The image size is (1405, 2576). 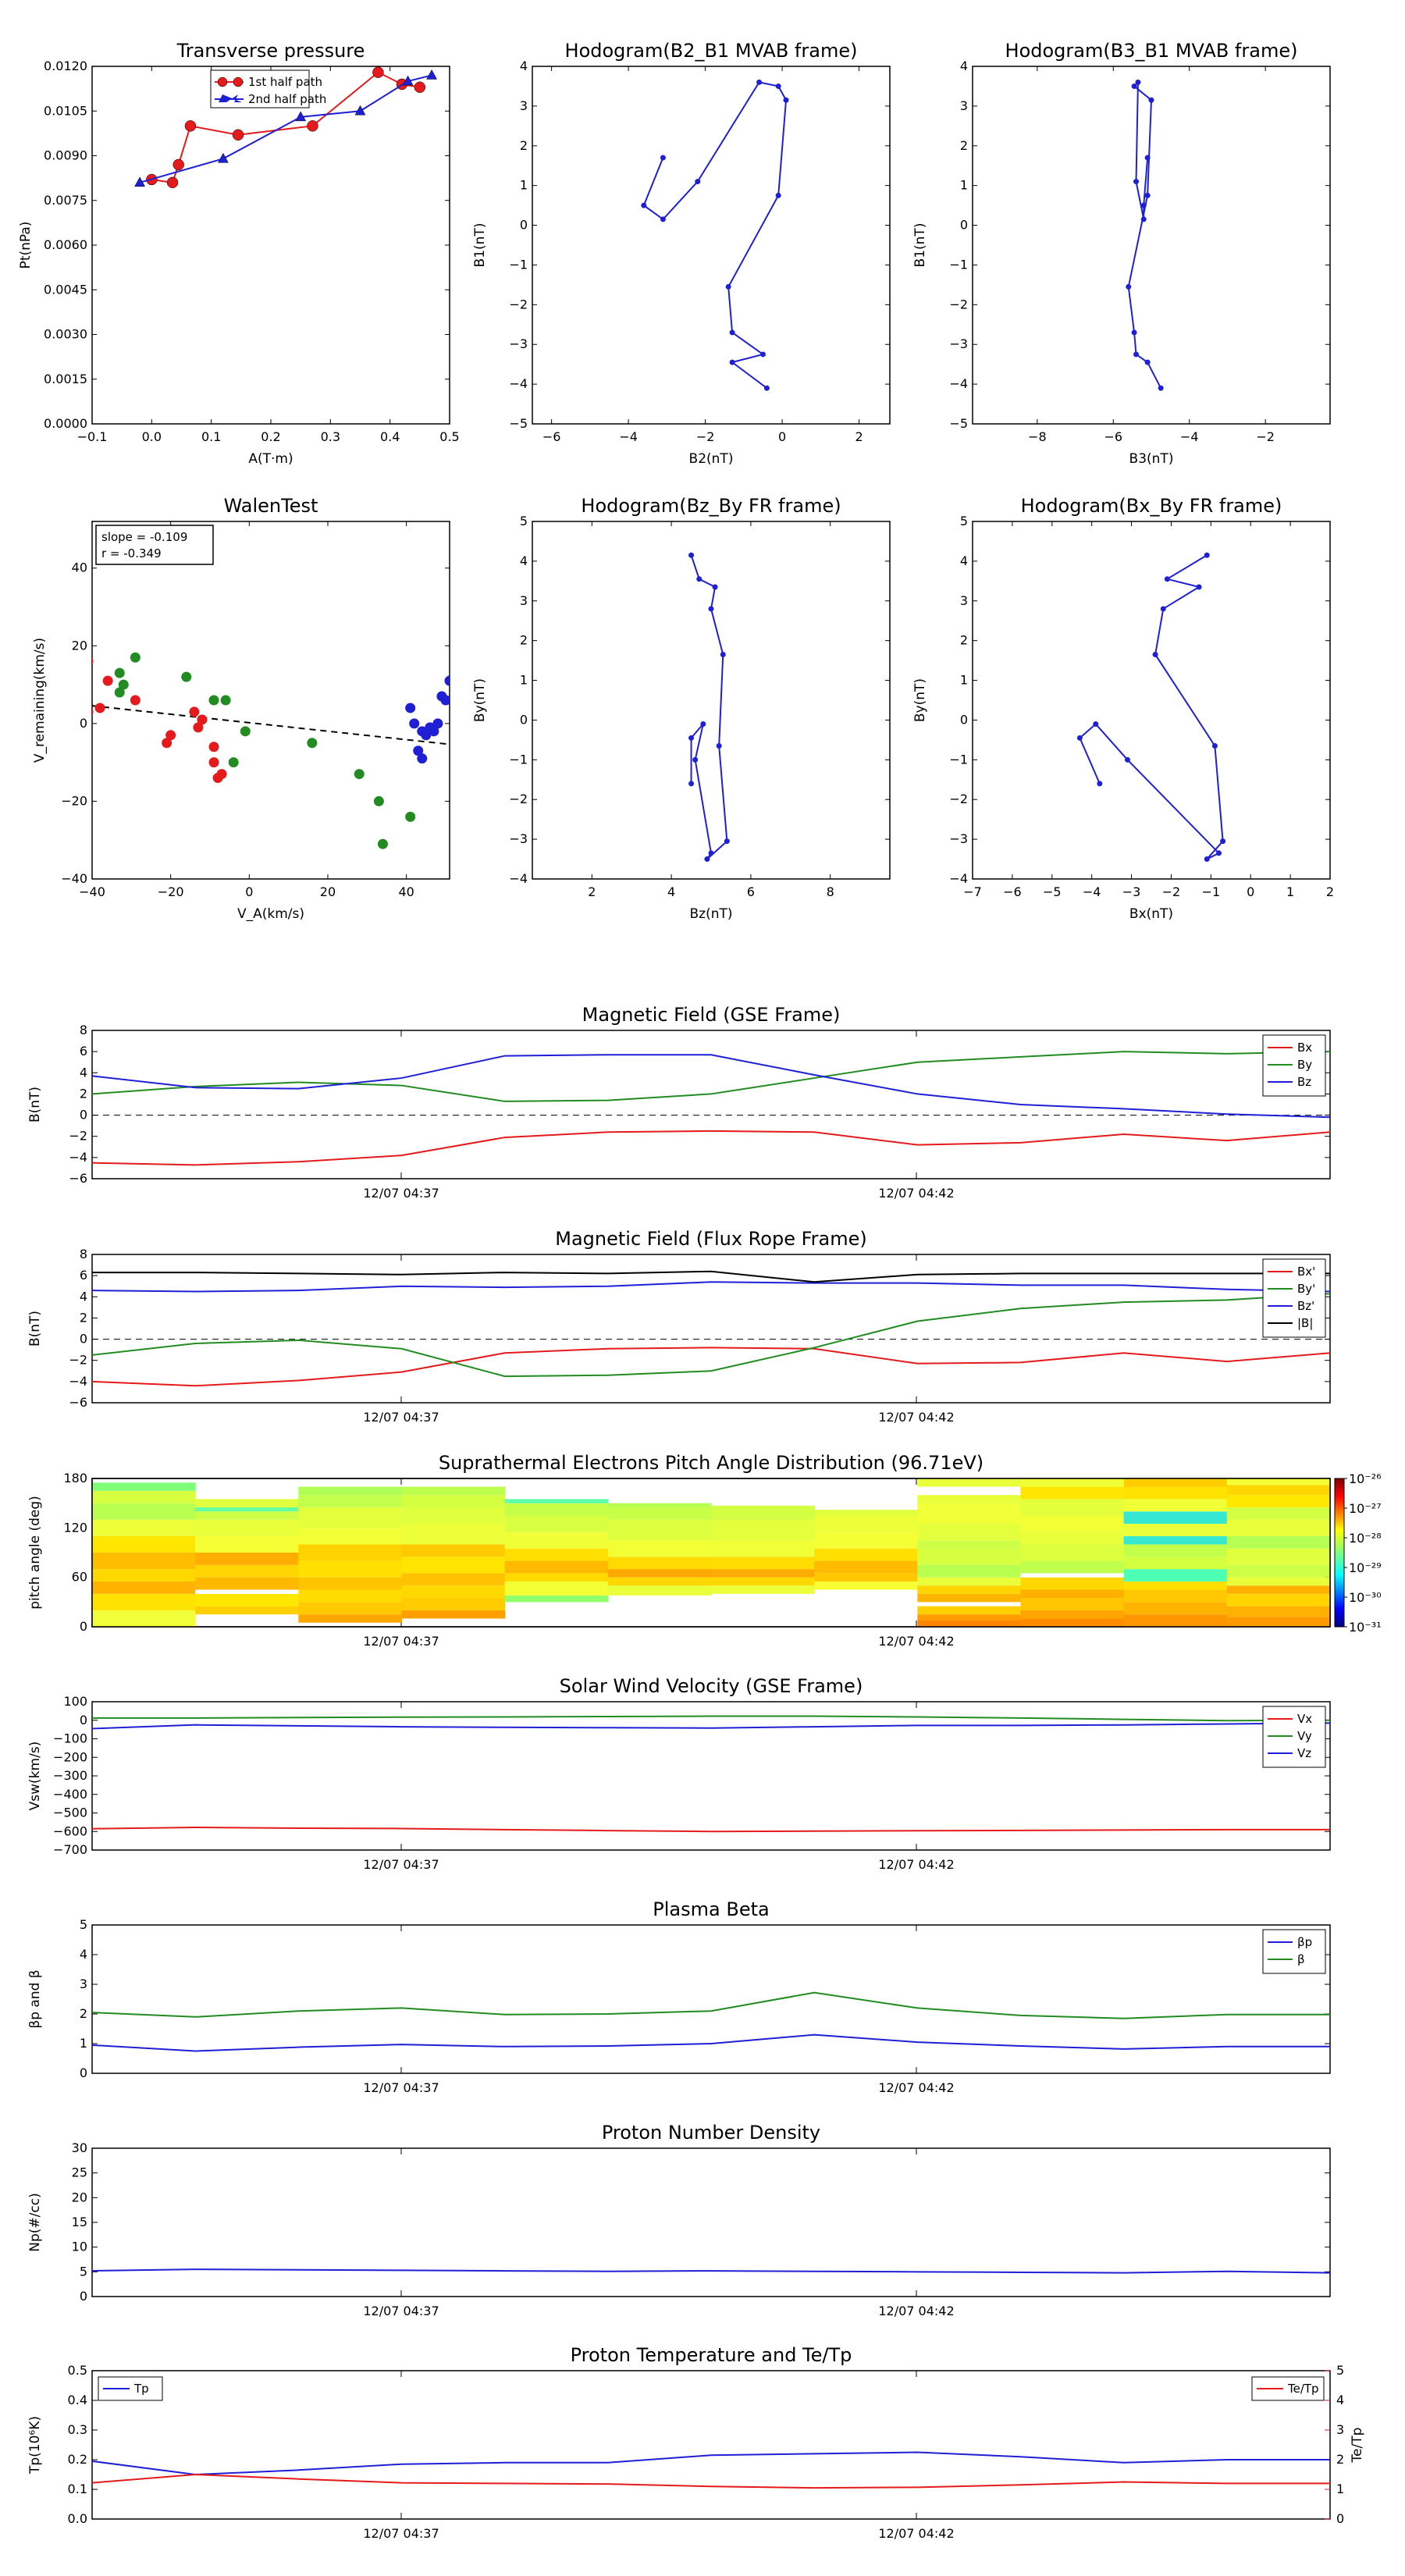 What do you see at coordinates (1340, 2370) in the screenshot?
I see `y2-tick-label: 5` at bounding box center [1340, 2370].